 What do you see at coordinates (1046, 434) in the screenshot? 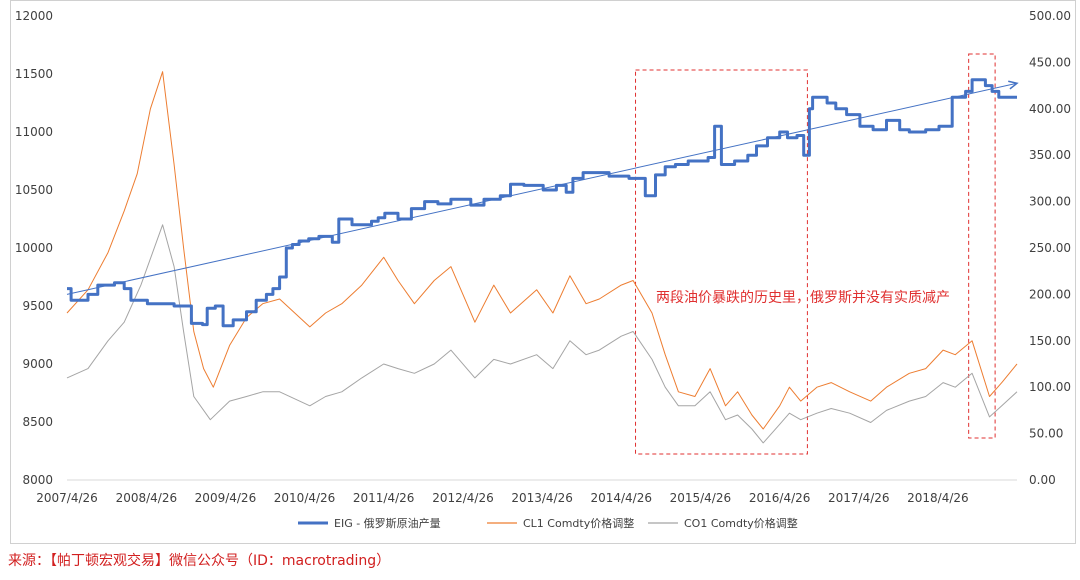
I see `y-right-tick-label: 50.00` at bounding box center [1046, 434].